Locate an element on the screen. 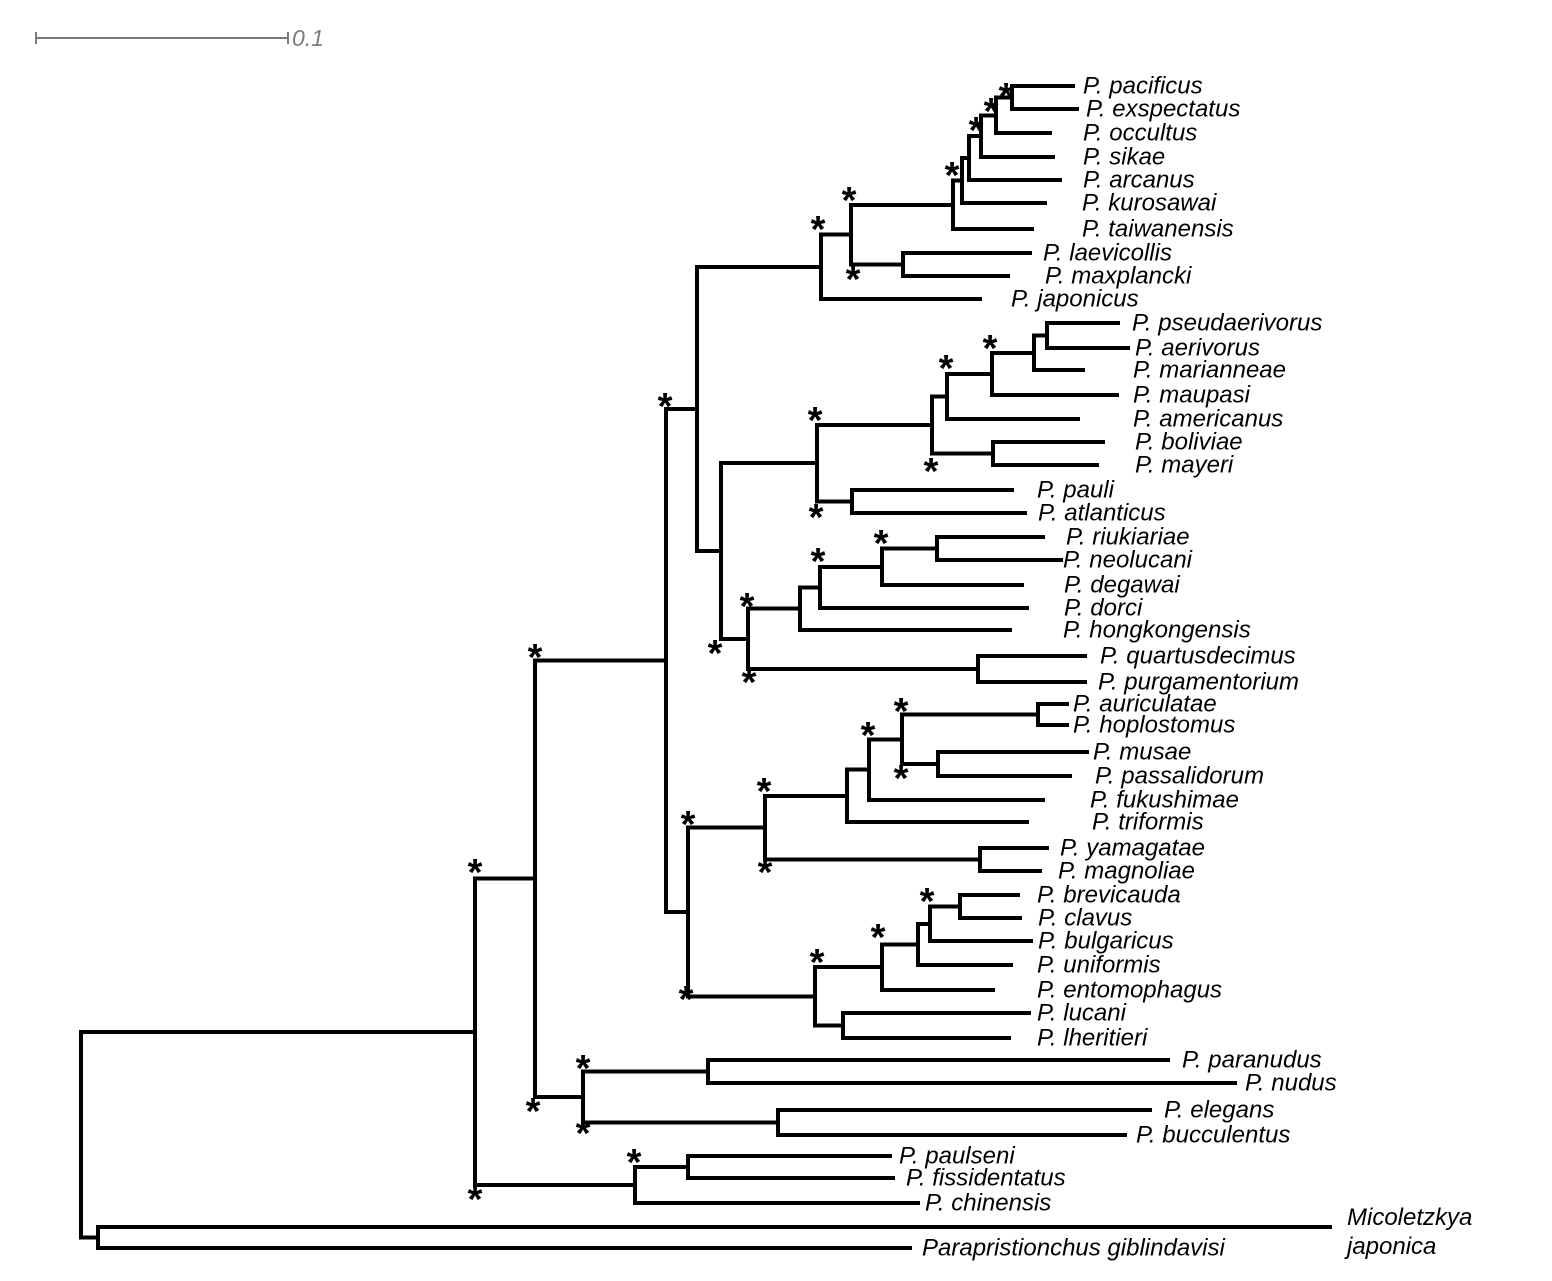 The image size is (1552, 1281). taxon-label: P. neolucani is located at coordinates (1128, 560).